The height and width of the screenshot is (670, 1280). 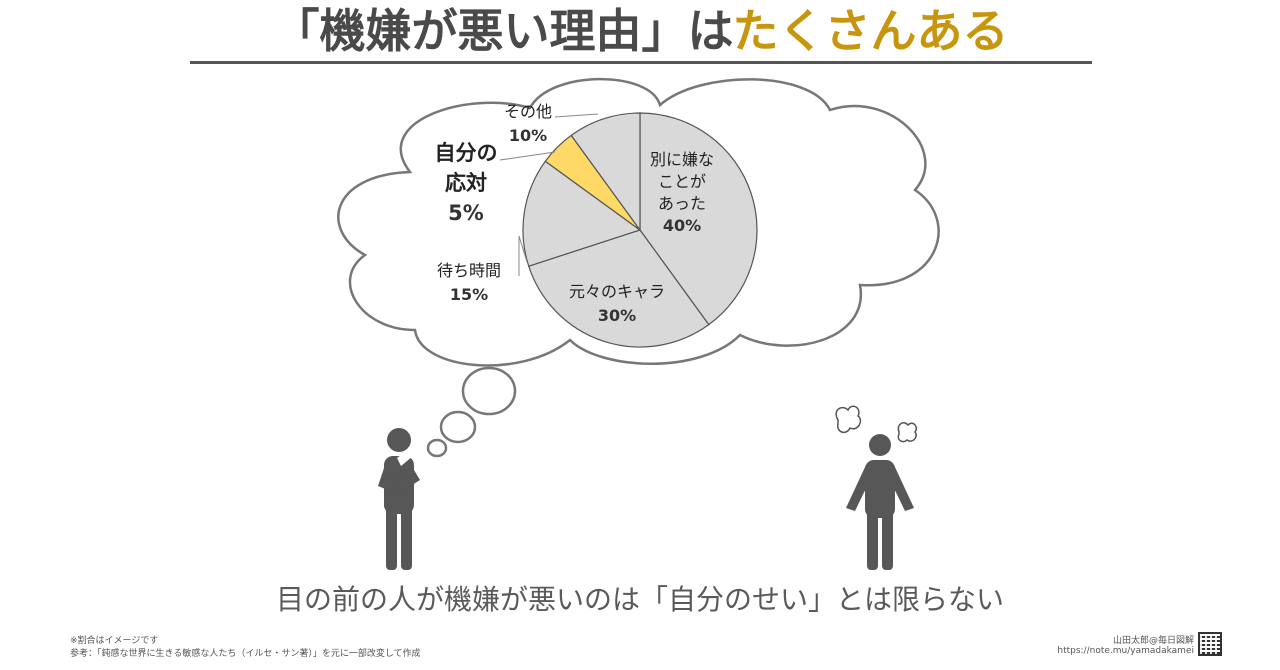 What do you see at coordinates (682, 203) in the screenshot?
I see `slice-label-0-2: あった` at bounding box center [682, 203].